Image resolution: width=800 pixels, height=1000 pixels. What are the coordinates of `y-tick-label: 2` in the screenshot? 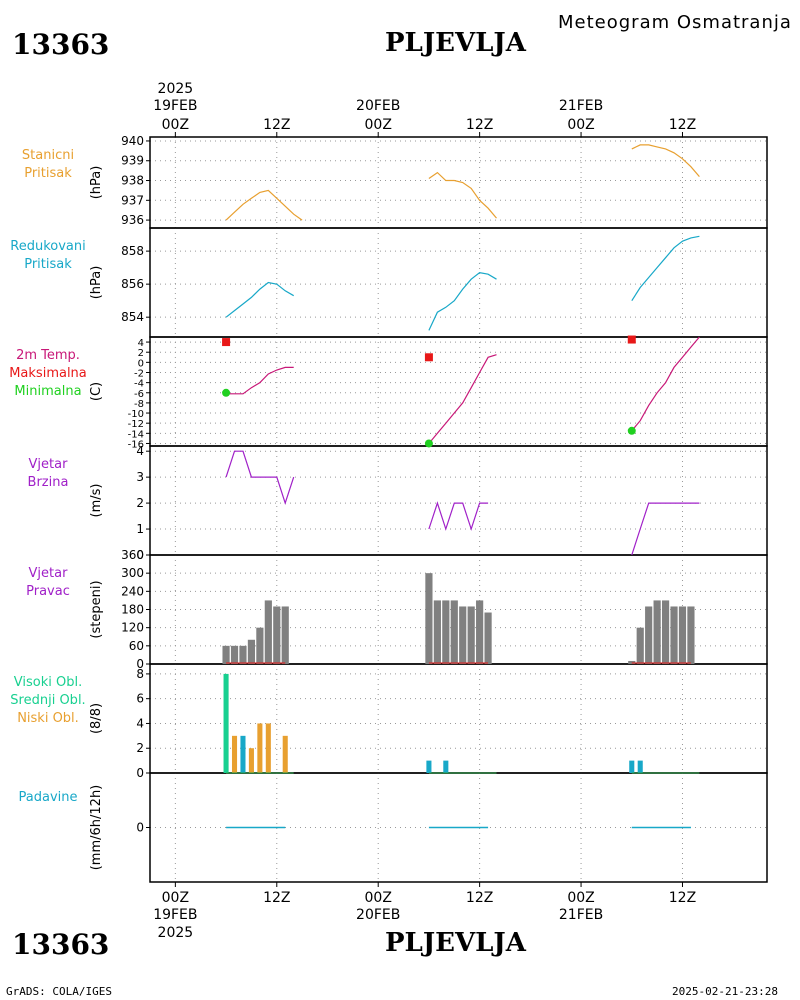 It's located at (140, 748).